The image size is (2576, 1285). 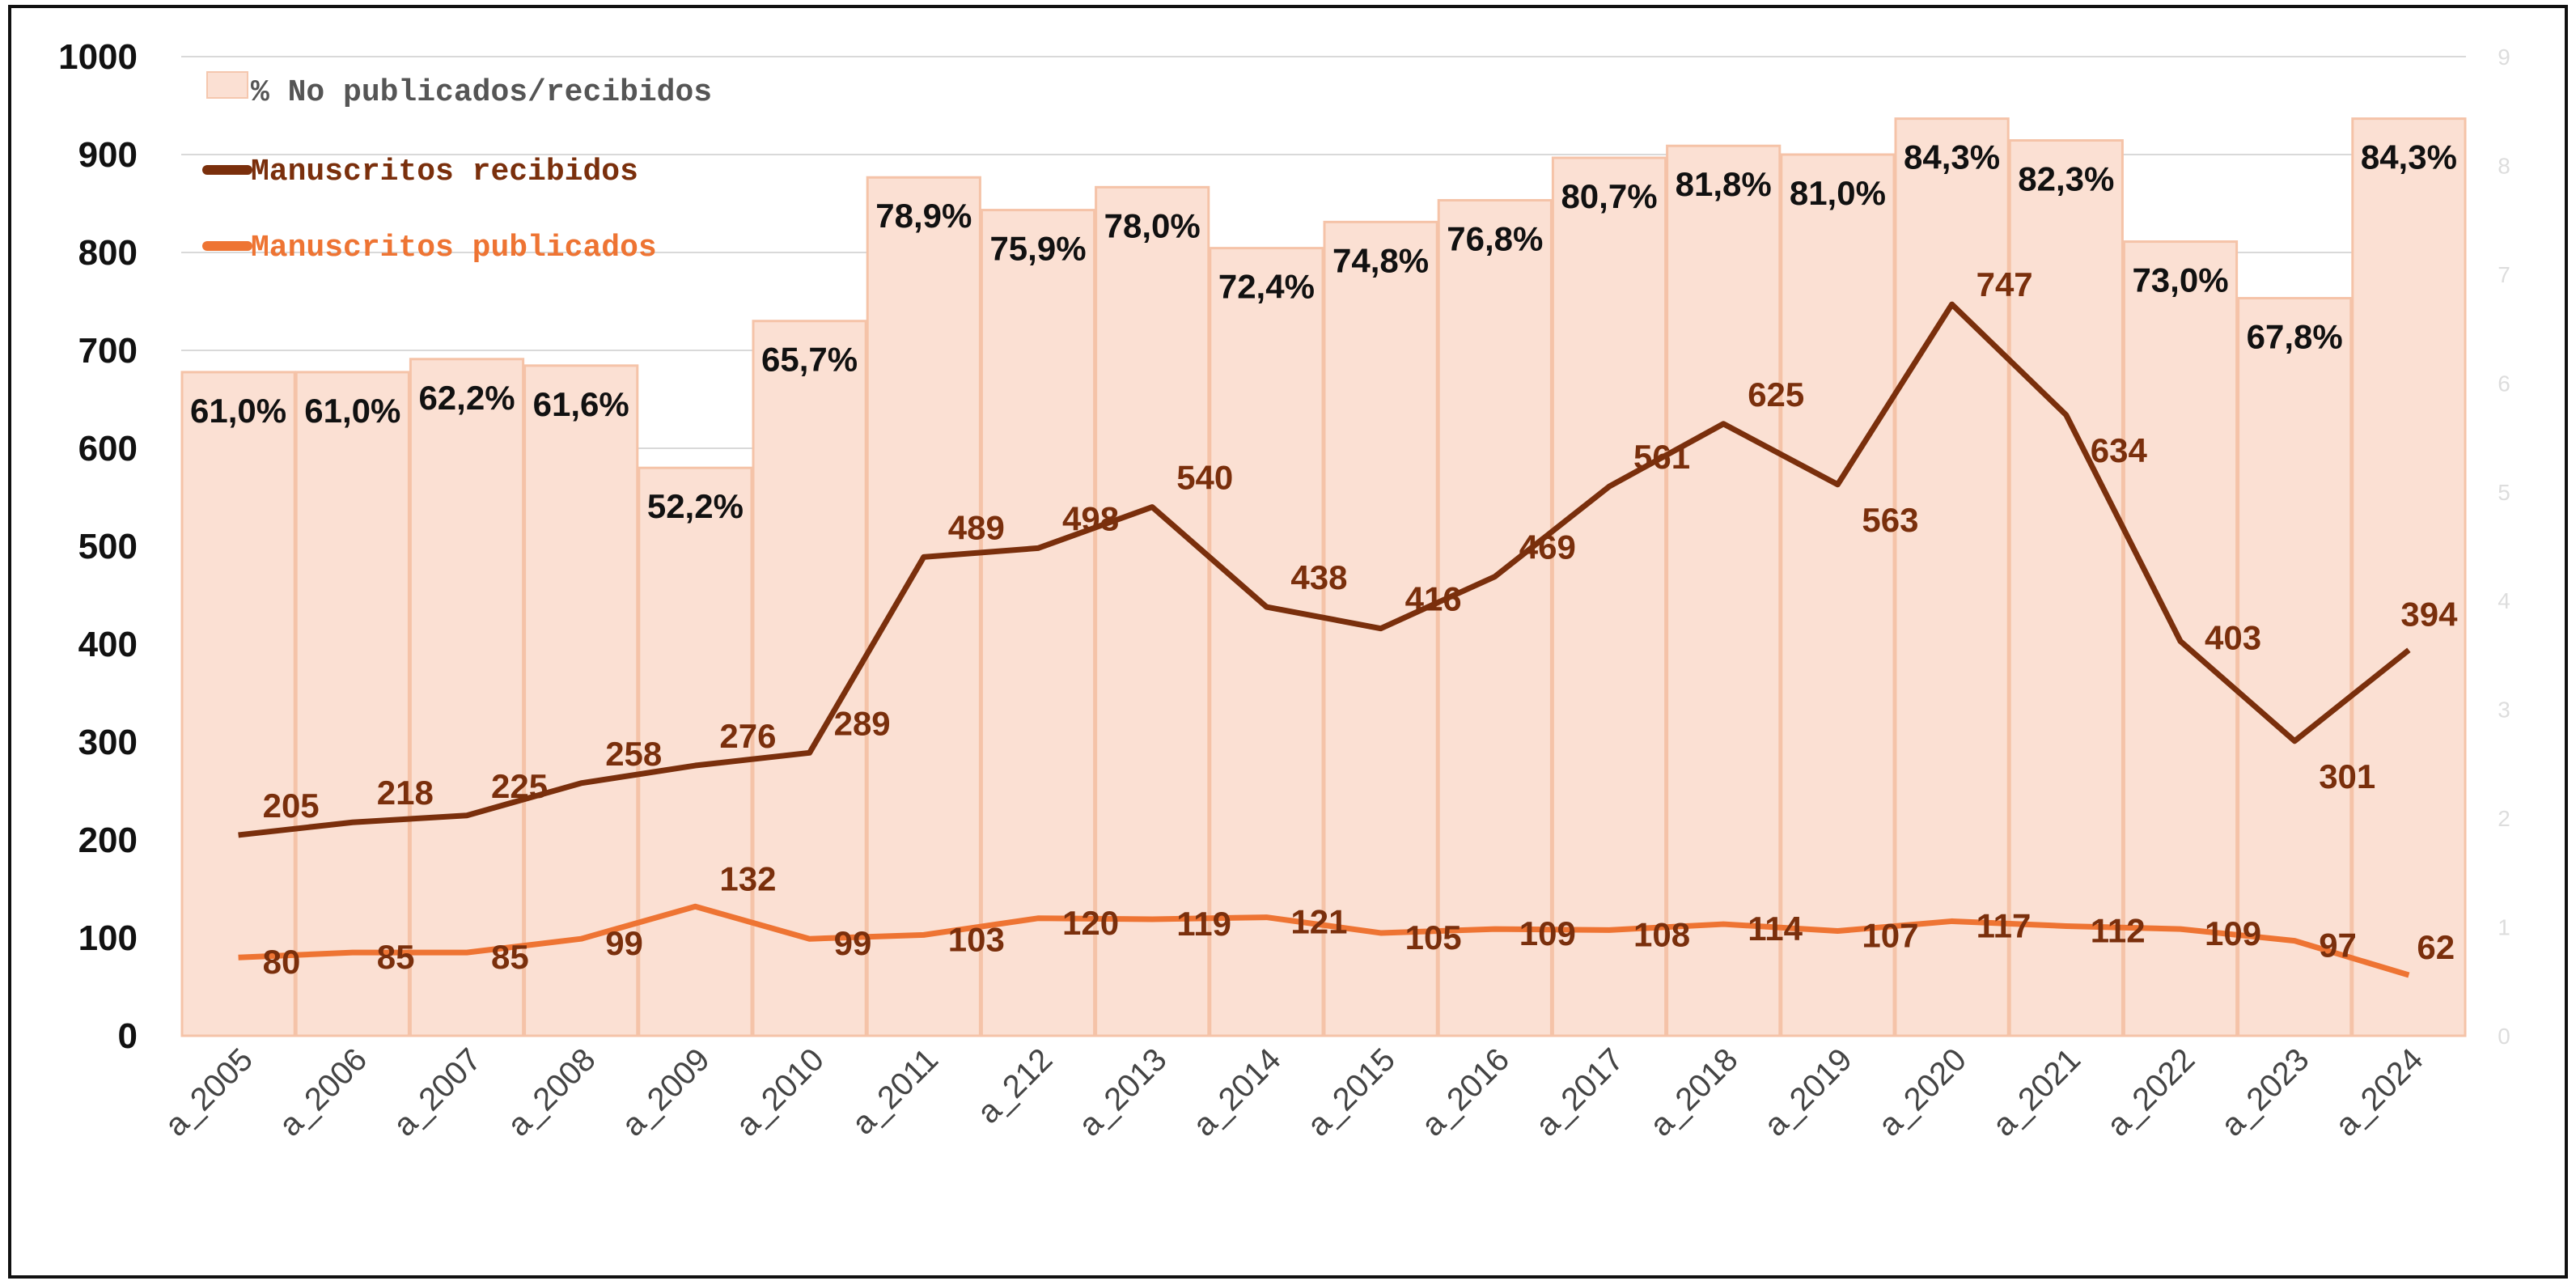 I want to click on bar-percent-label: 80,7%, so click(x=1609, y=196).